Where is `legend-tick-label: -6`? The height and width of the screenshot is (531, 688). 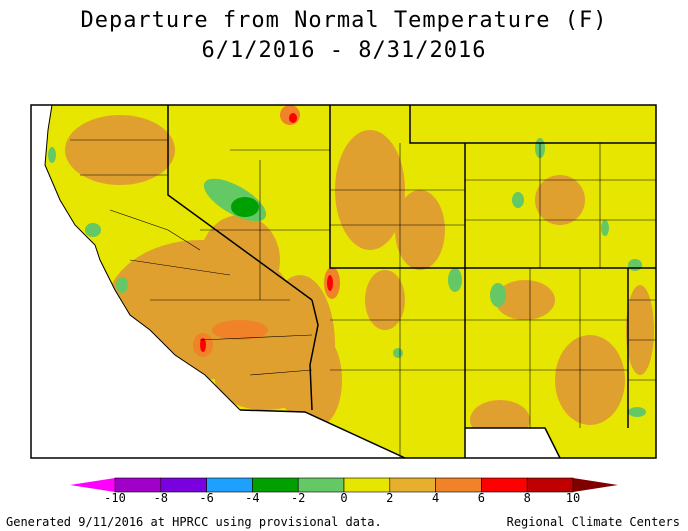 legend-tick-label: -6 is located at coordinates (206, 498).